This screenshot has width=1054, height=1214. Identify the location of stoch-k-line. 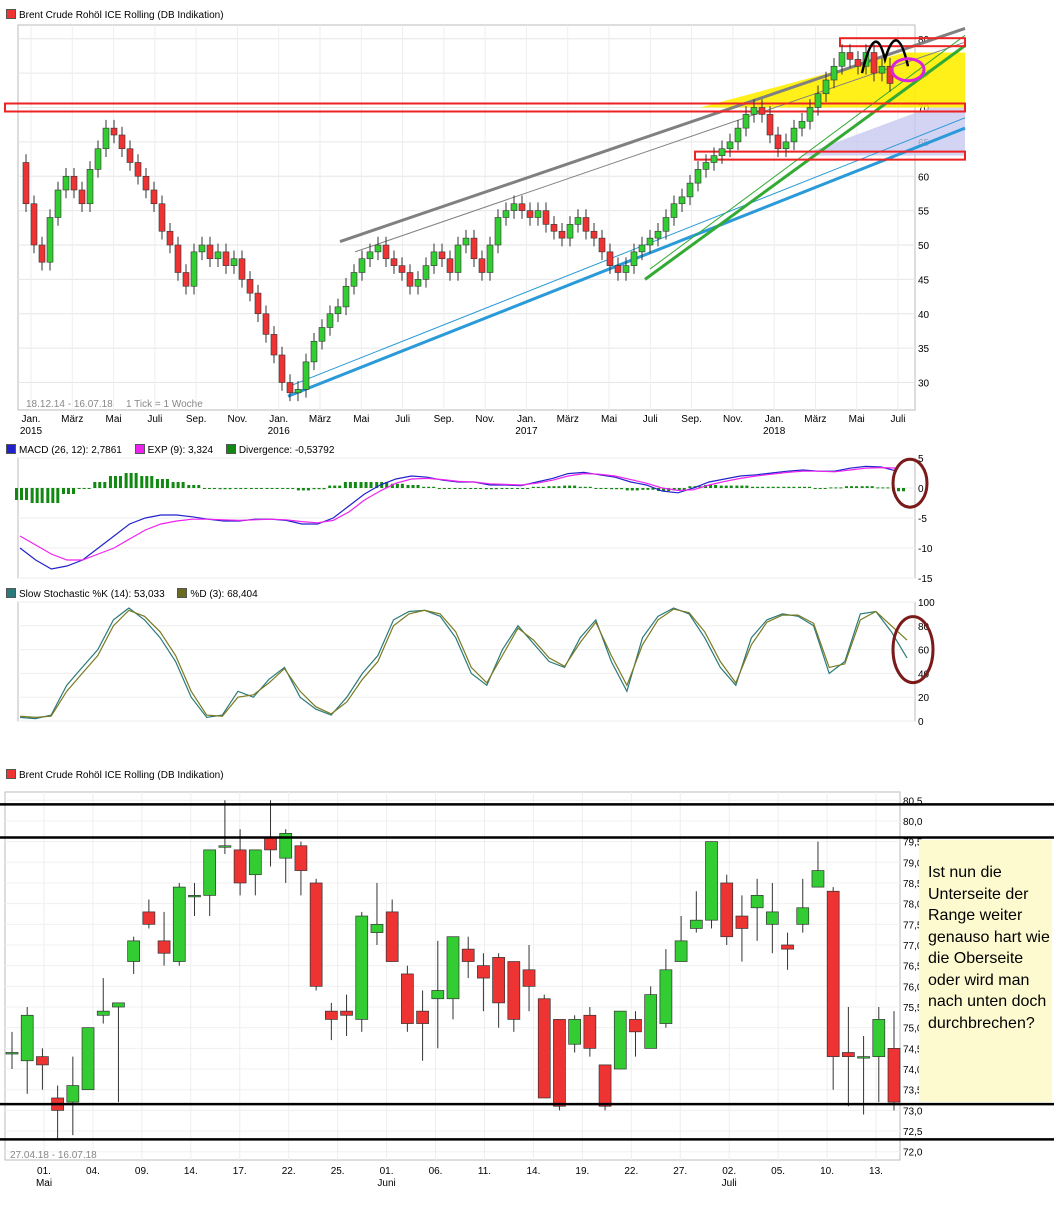
(463, 663).